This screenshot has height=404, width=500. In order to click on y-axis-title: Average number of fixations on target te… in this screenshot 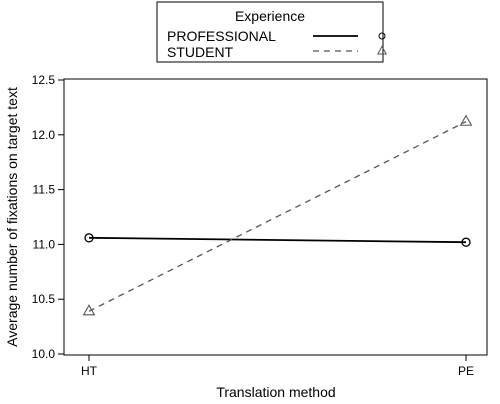, I will do `click(12, 217)`.